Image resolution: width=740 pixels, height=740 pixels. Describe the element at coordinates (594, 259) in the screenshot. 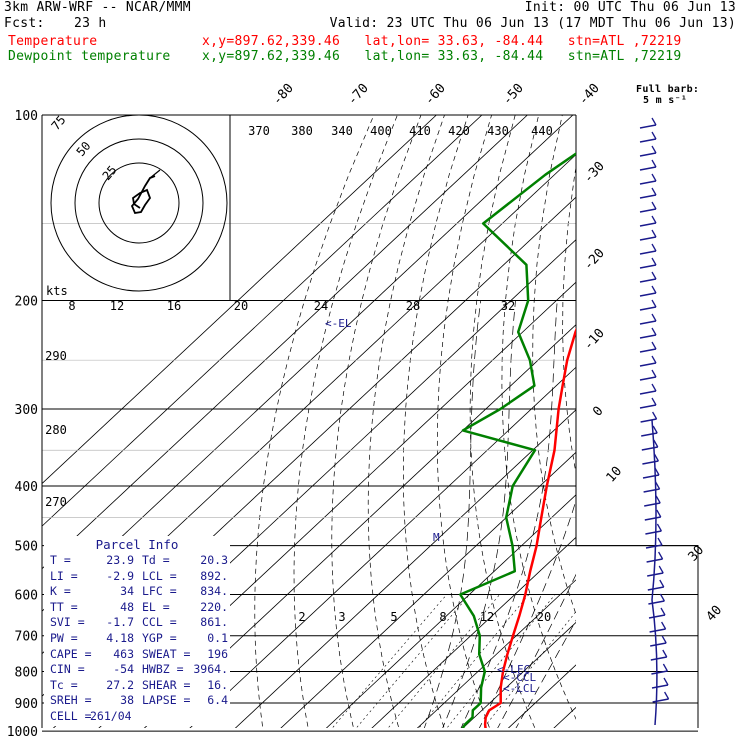

I see `isotherm-tick-label: -20` at that location.